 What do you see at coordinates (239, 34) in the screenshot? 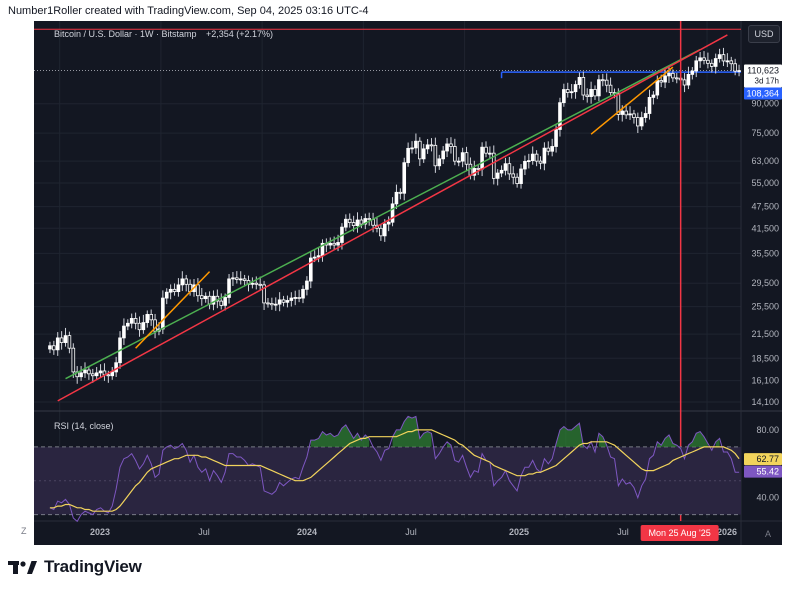
I see `chart-change-label: +2,354 (+2.17%)` at bounding box center [239, 34].